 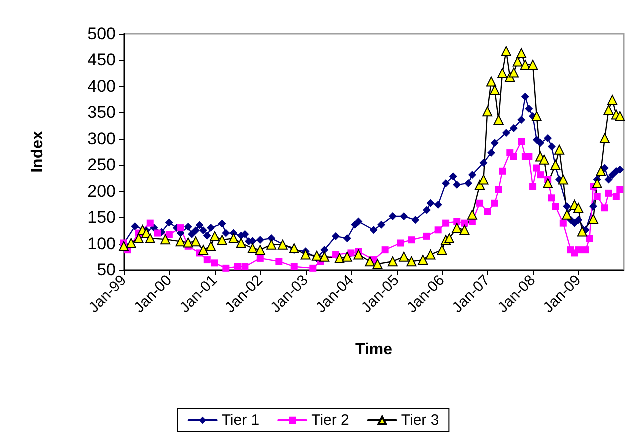 What do you see at coordinates (374, 350) in the screenshot?
I see `x-axis-title: Time` at bounding box center [374, 350].